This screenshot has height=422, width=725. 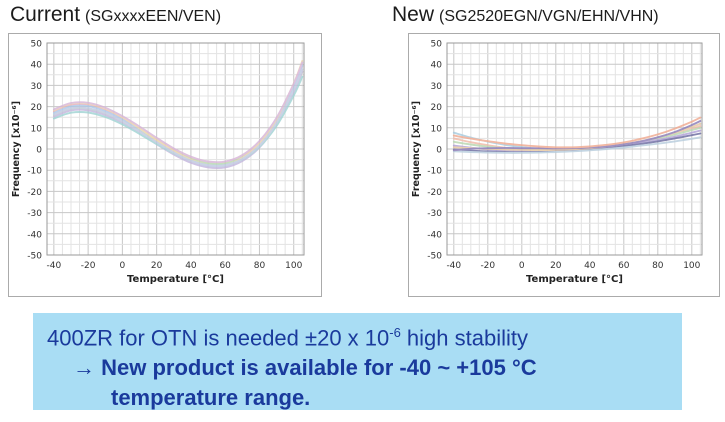 What do you see at coordinates (395, 332) in the screenshot?
I see `callout-line1-superscript: -6` at bounding box center [395, 332].